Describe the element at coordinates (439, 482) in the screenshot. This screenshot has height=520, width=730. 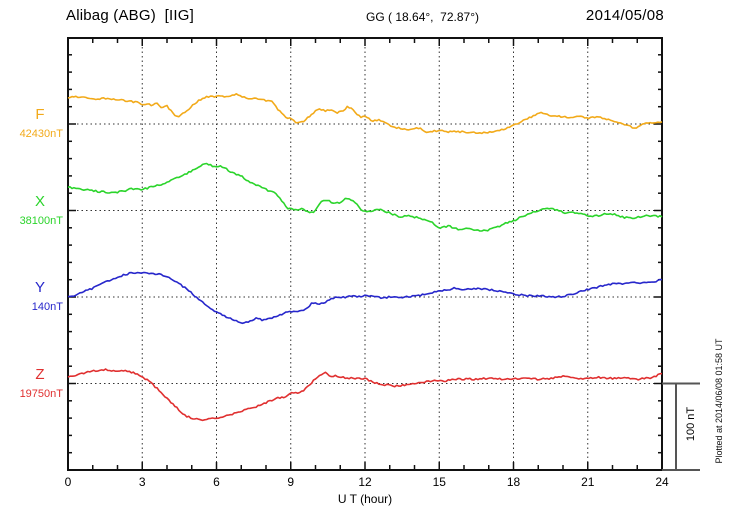
I see `x-tick-label: 15` at that location.